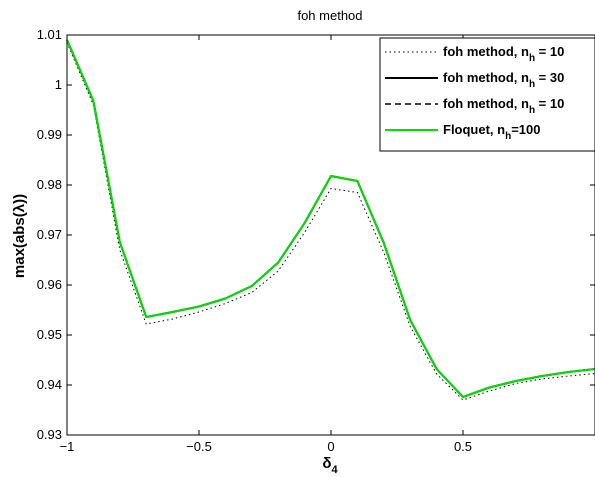 This screenshot has width=595, height=477. Describe the element at coordinates (49, 234) in the screenshot. I see `y-tick-label: 0.97` at that location.